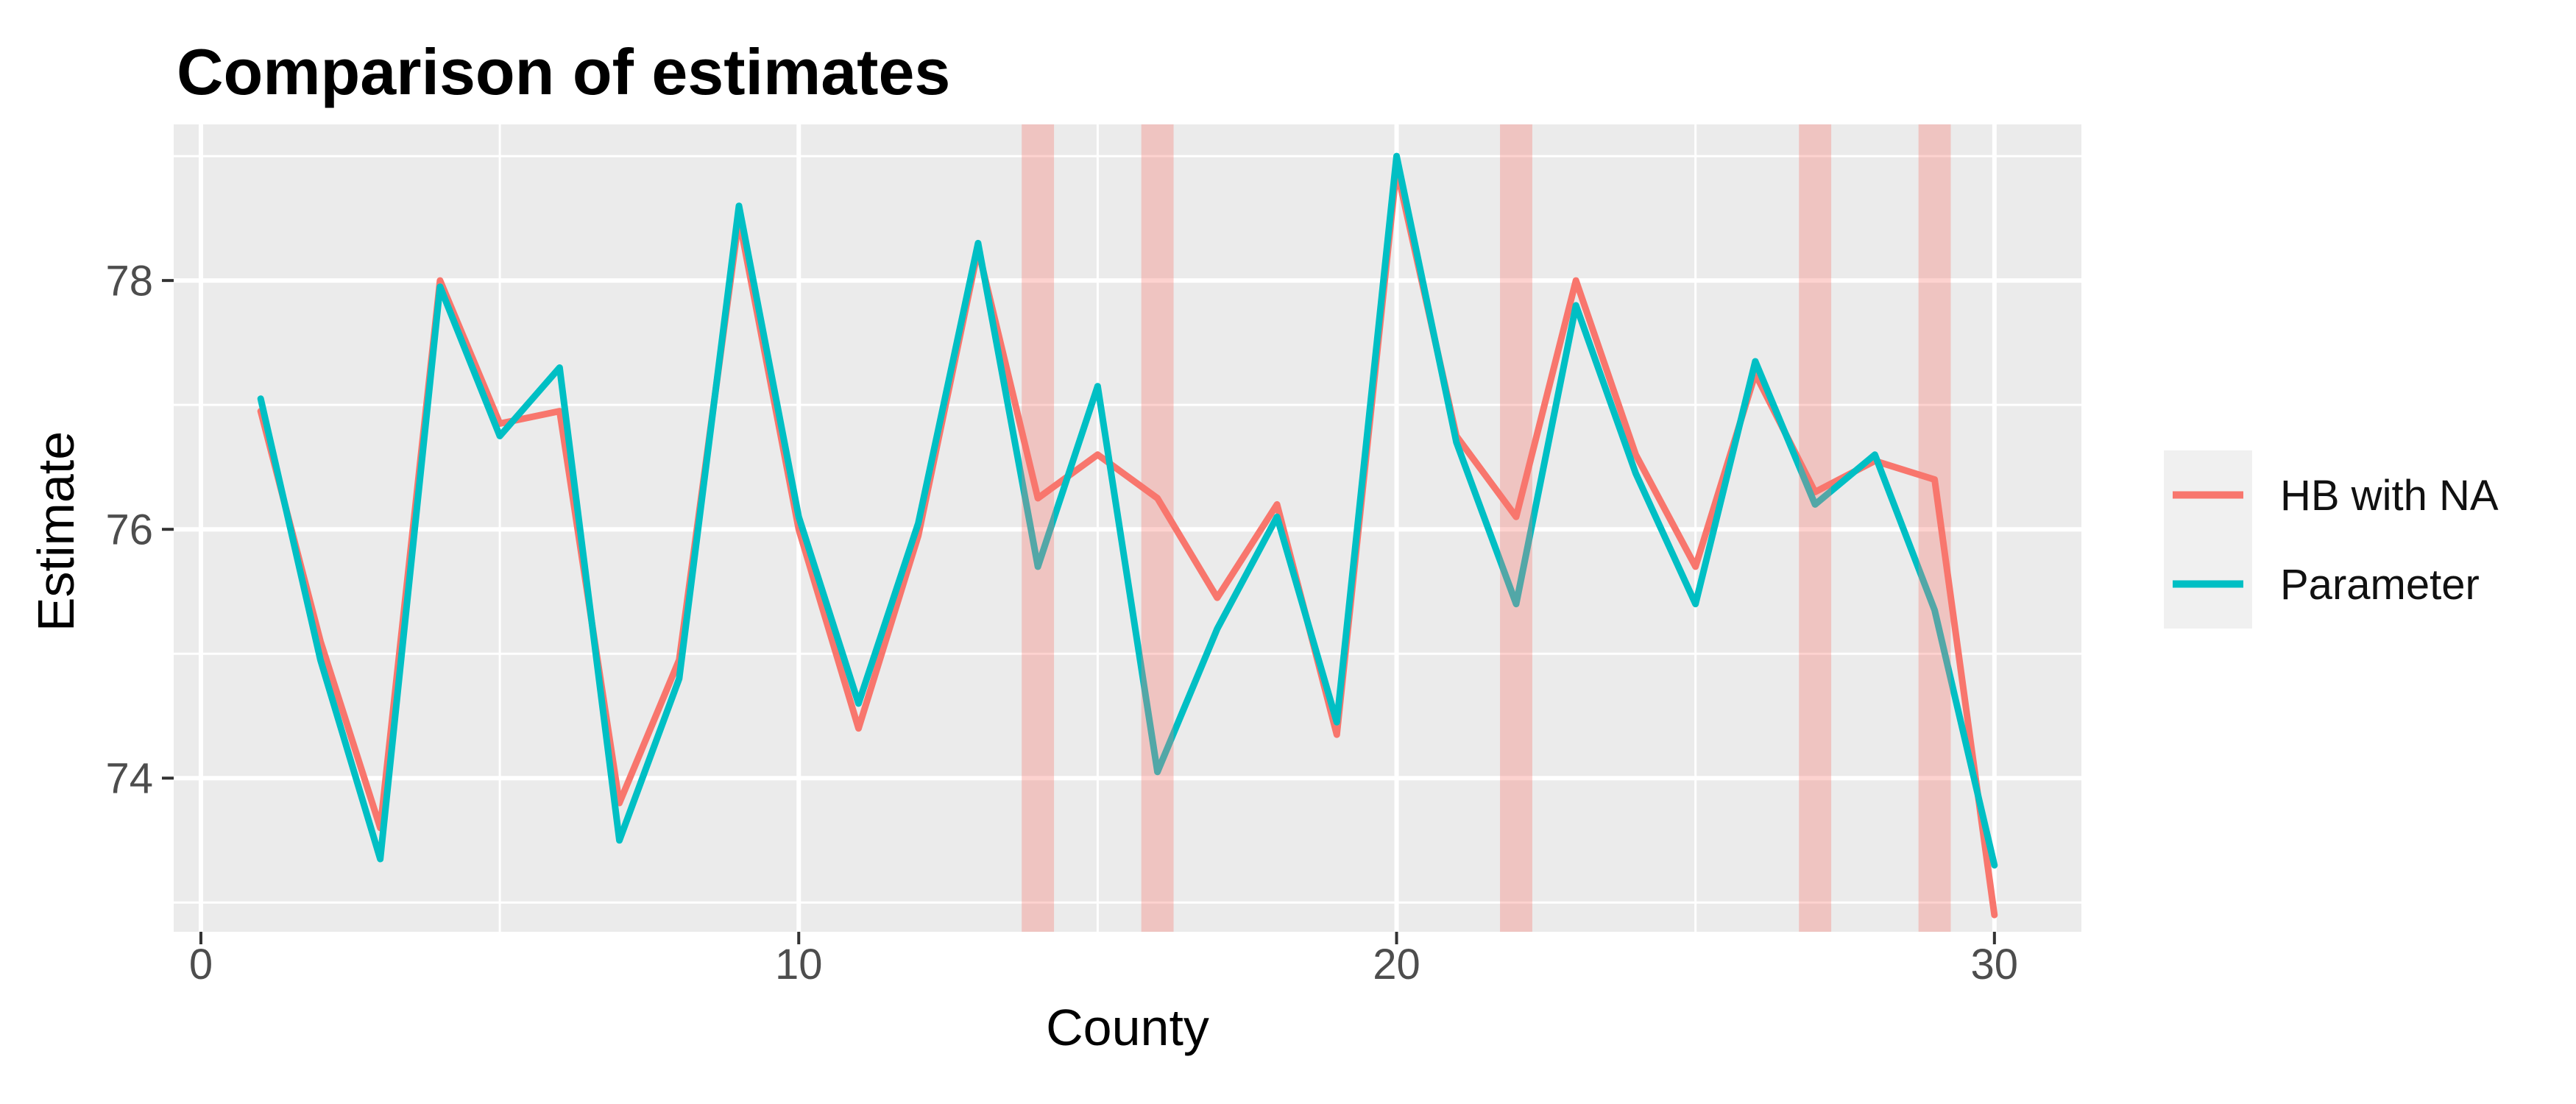  I want to click on y-tick-label-74: 74, so click(129, 779).